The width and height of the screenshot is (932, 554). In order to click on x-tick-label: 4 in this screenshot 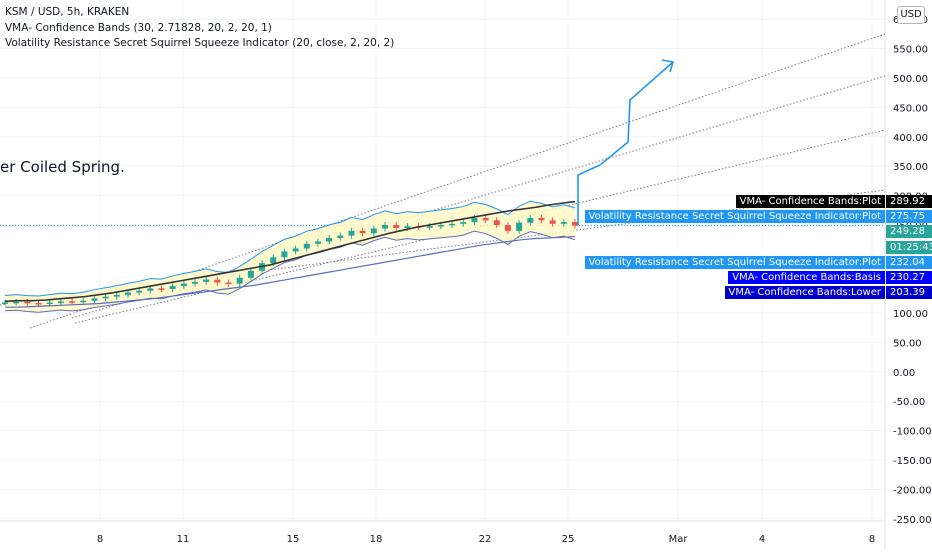, I will do `click(762, 539)`.